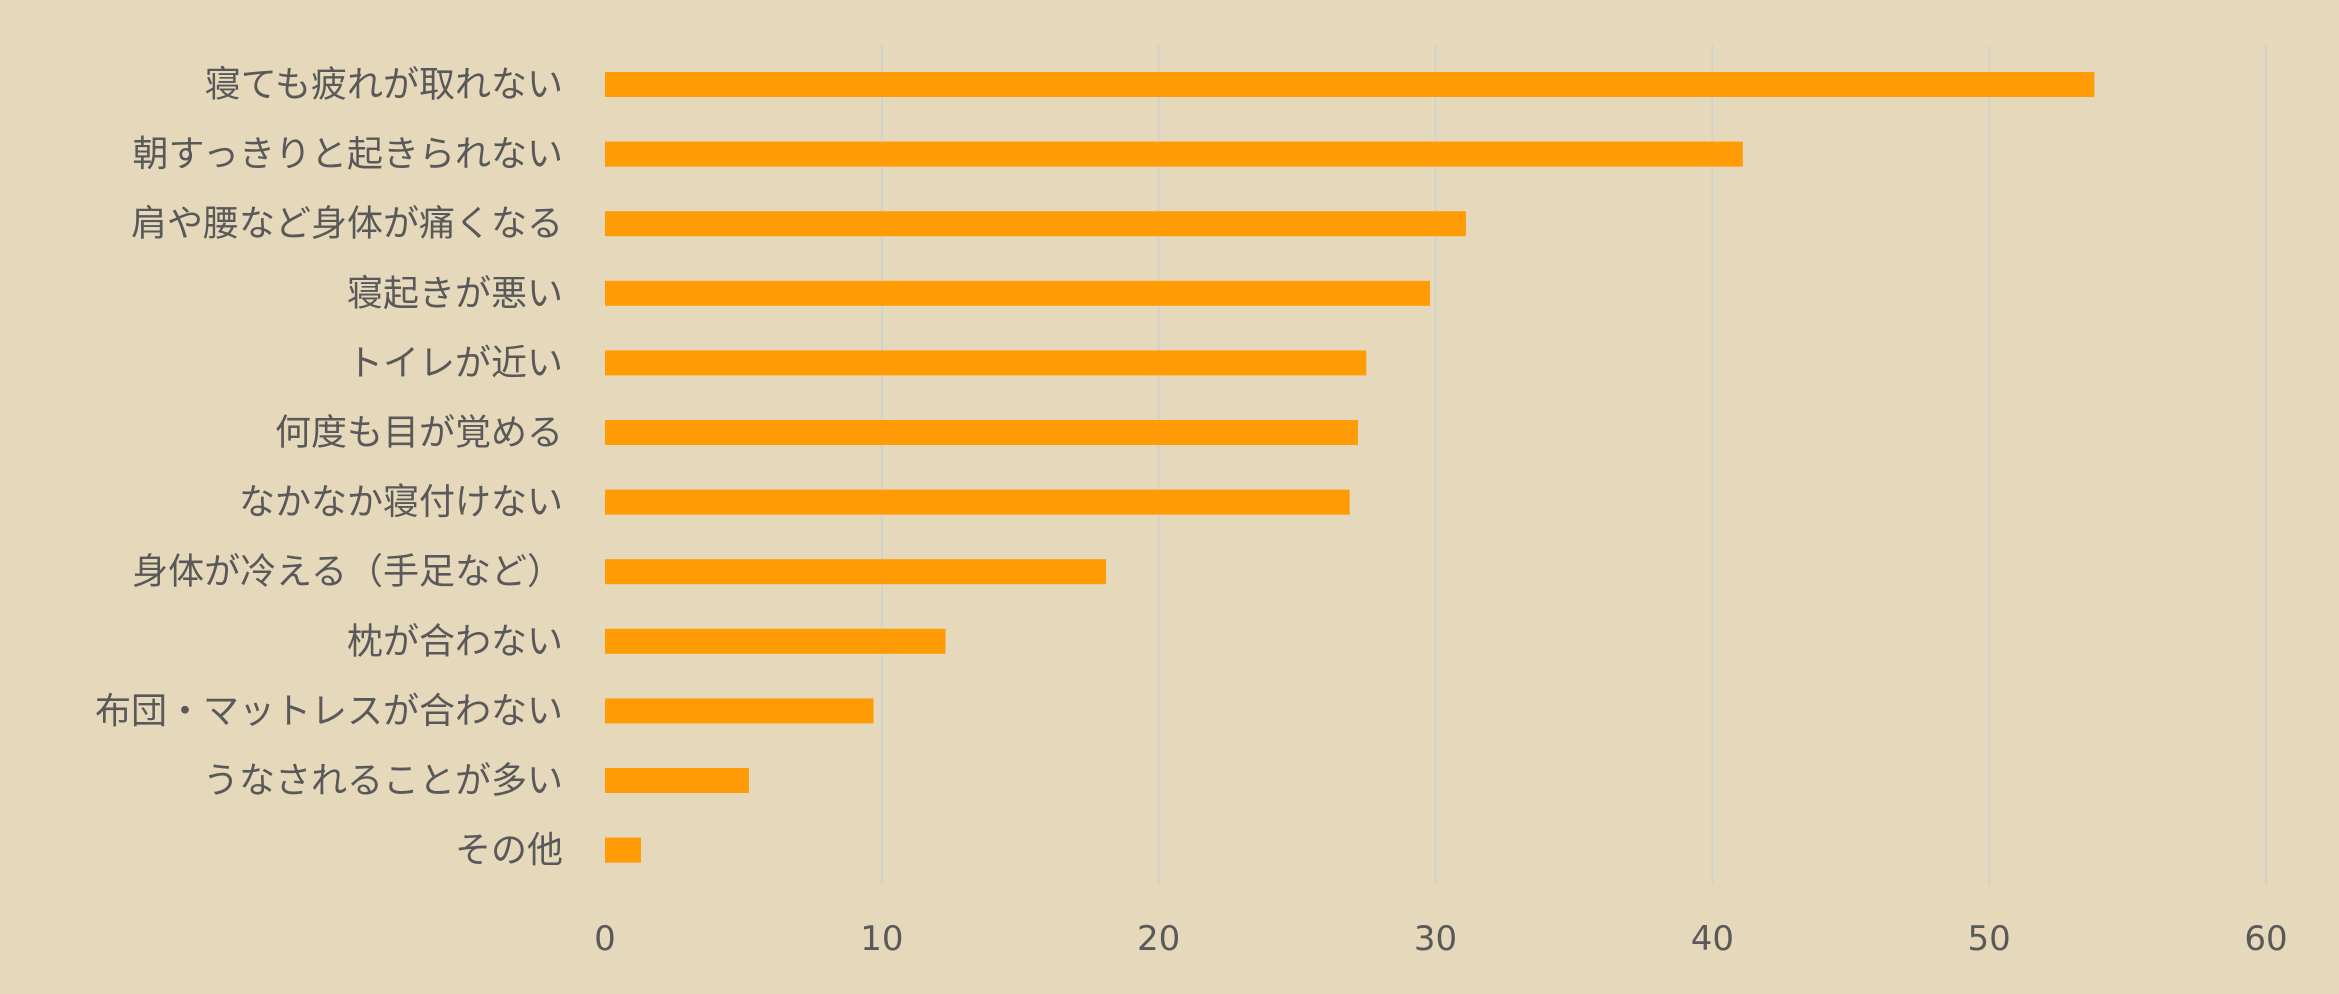 This screenshot has width=2339, height=994. What do you see at coordinates (347, 224) in the screenshot?
I see `category-label: 肩や腰など身体が痛くなる` at bounding box center [347, 224].